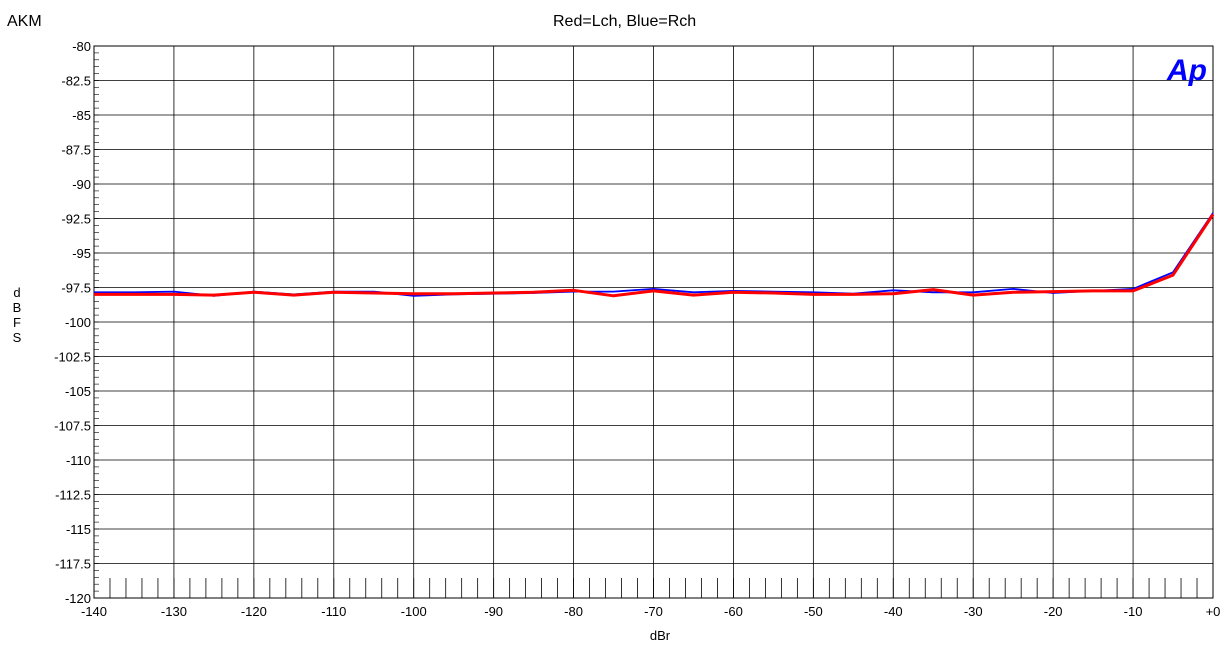  I want to click on y-tick-label: -115, so click(78, 529).